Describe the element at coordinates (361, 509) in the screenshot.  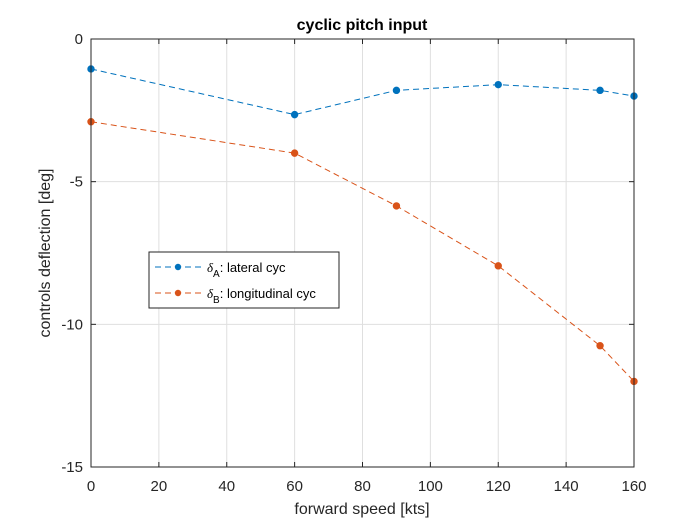
I see `x-axis-label: forward speed [kts]` at that location.